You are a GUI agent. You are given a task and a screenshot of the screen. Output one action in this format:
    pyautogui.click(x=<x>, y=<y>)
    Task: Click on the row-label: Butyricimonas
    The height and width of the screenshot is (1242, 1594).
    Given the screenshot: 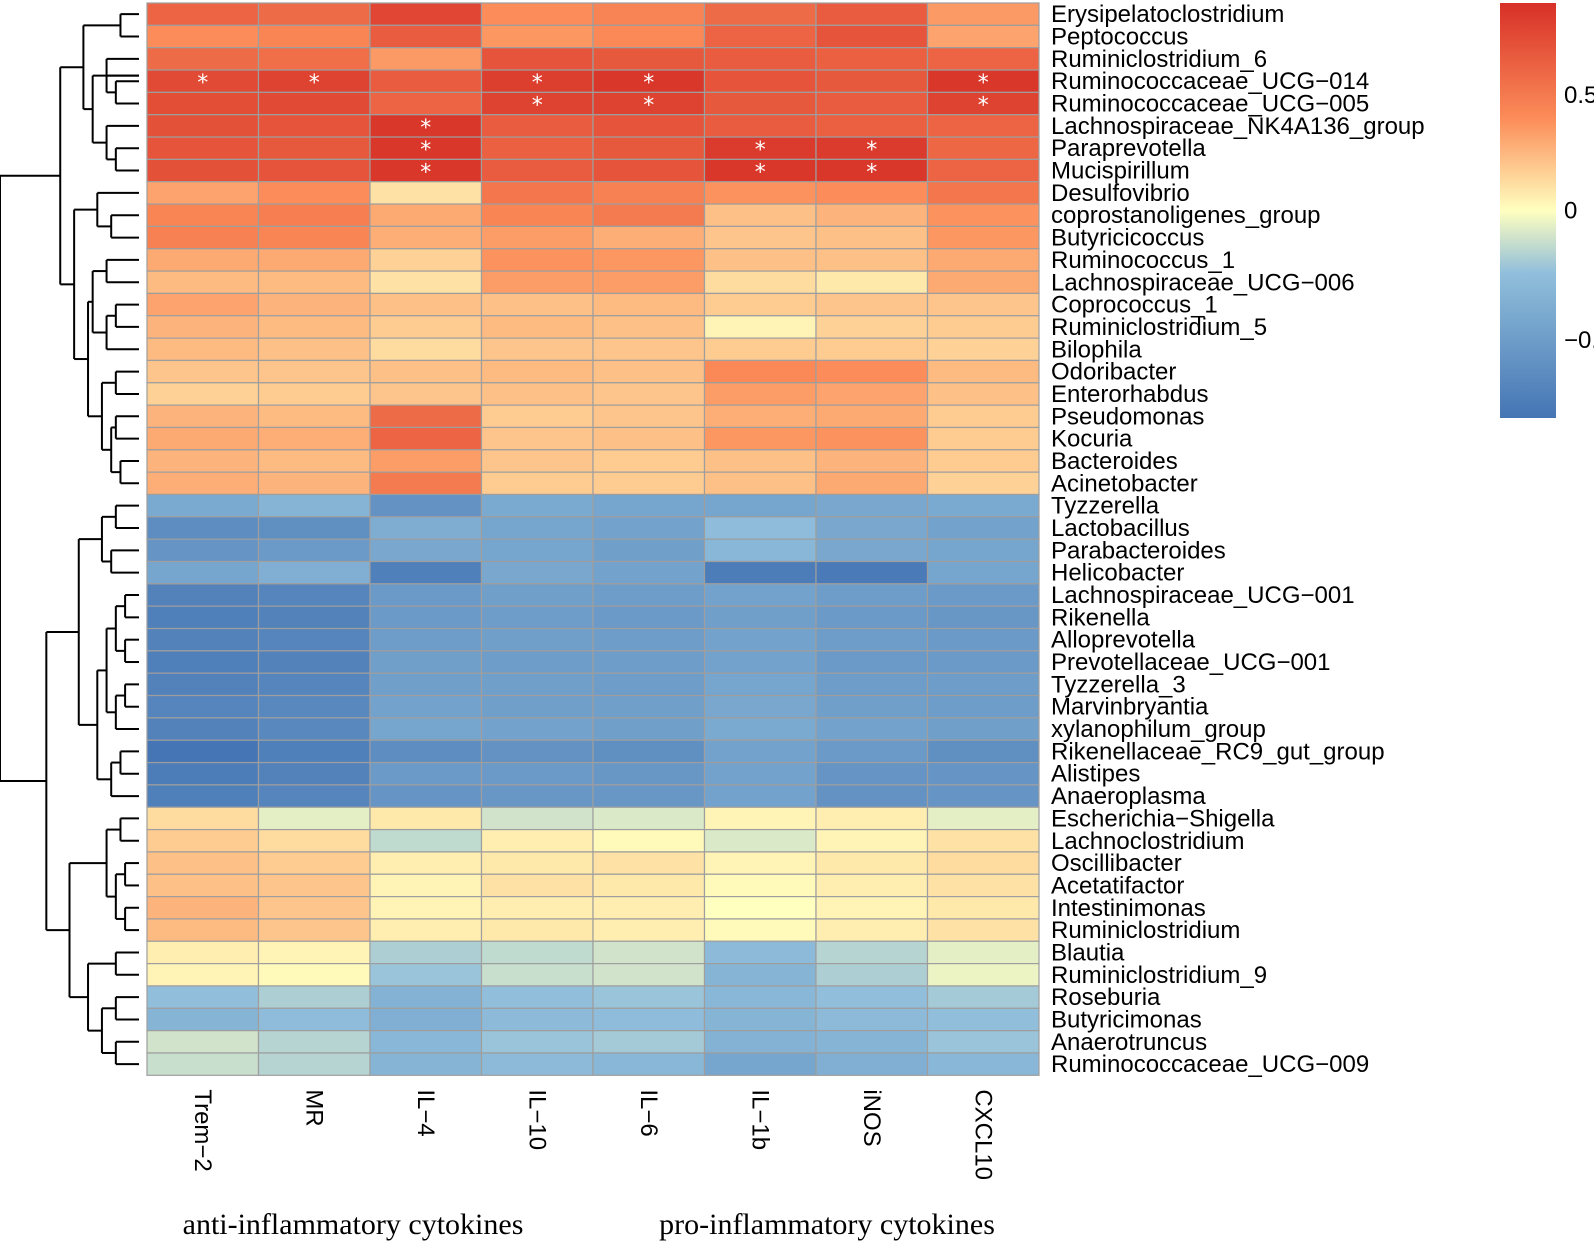 What is the action you would take?
    pyautogui.click(x=1126, y=1019)
    